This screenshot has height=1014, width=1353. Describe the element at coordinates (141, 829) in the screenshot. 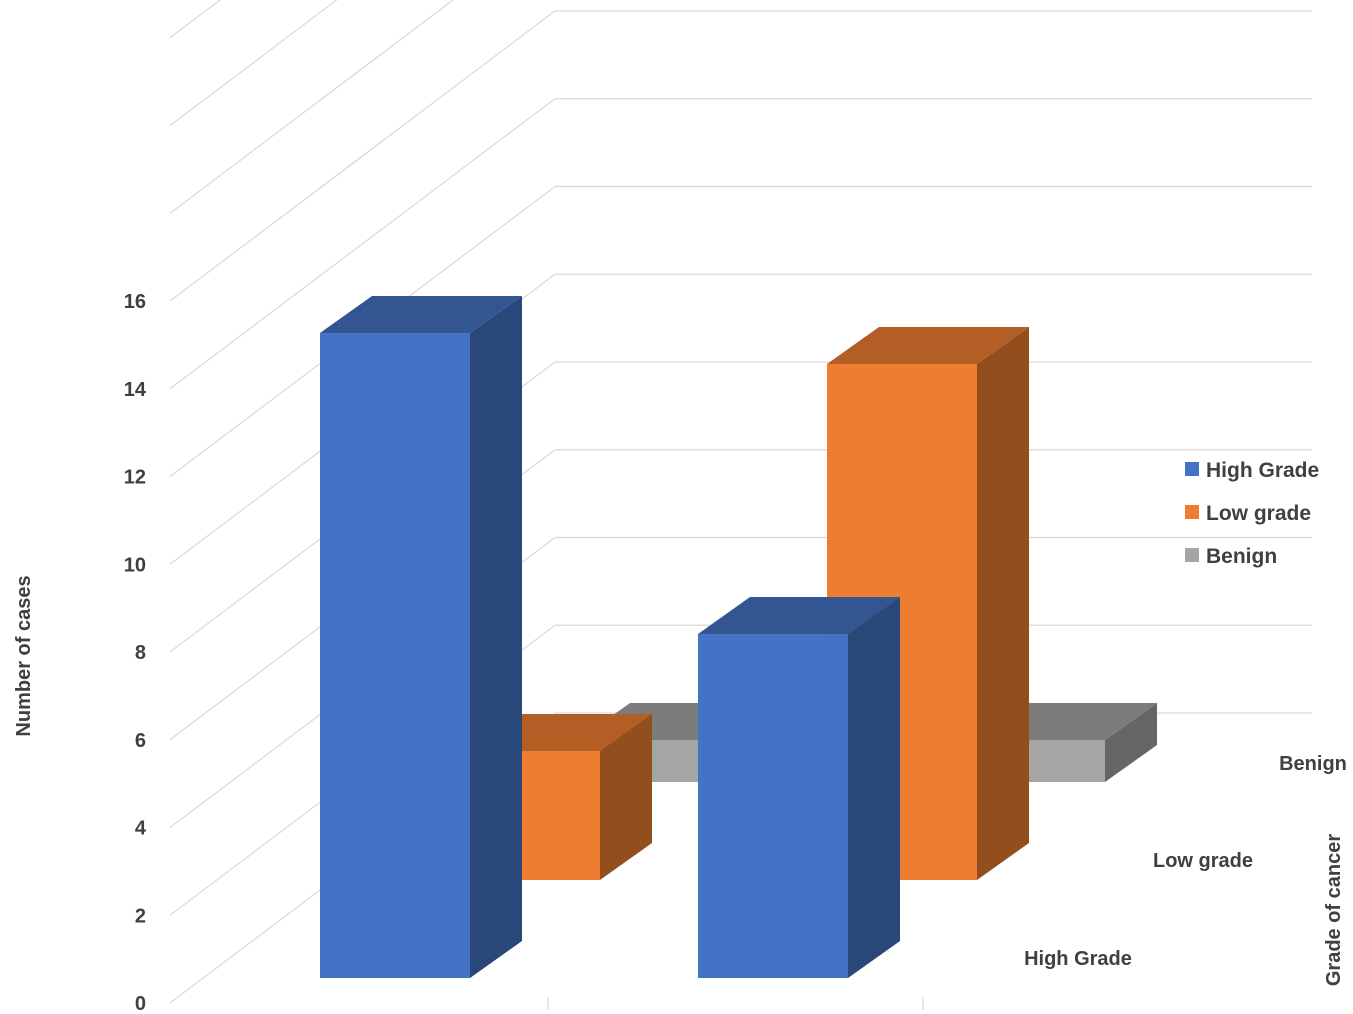

I see `y-tick-label: 4` at that location.